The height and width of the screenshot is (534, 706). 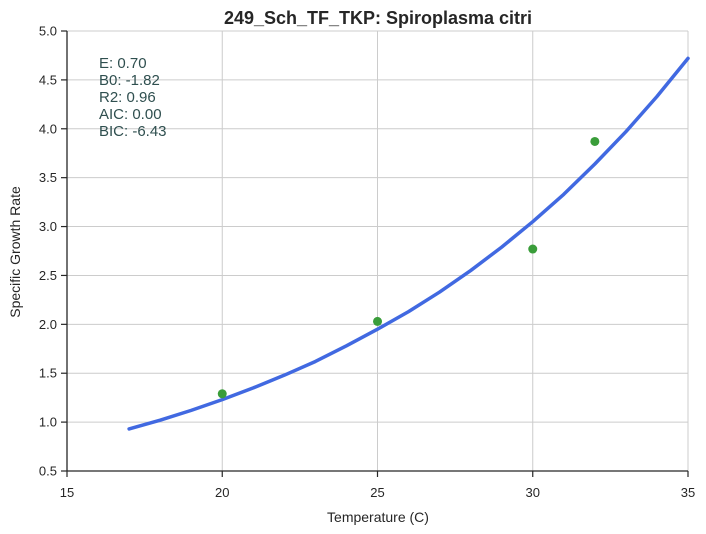 I want to click on y-tick-label: 4.5, so click(x=48, y=79).